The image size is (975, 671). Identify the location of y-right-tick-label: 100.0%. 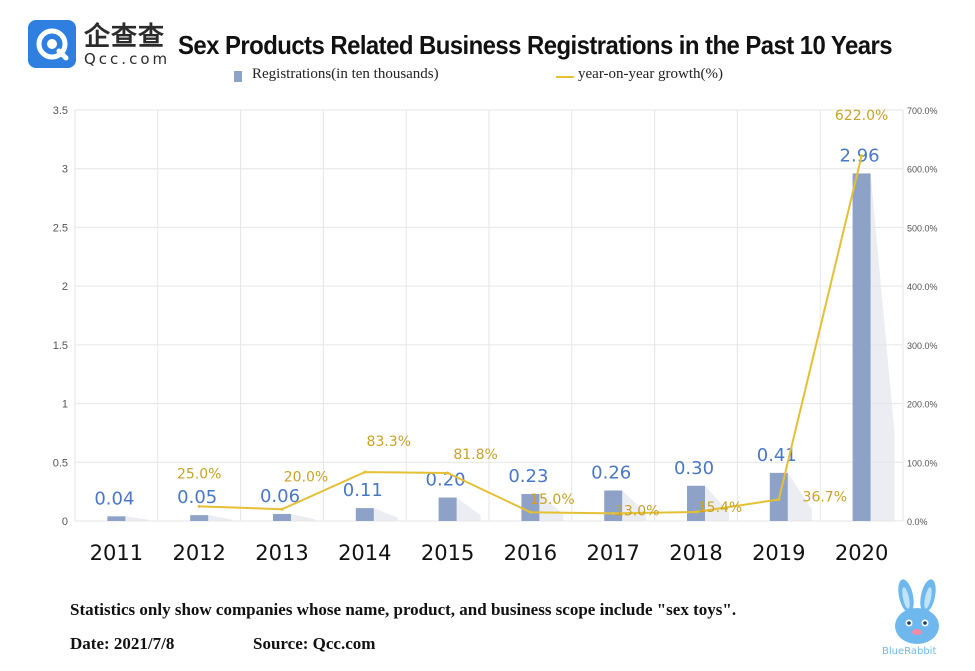
(922, 463).